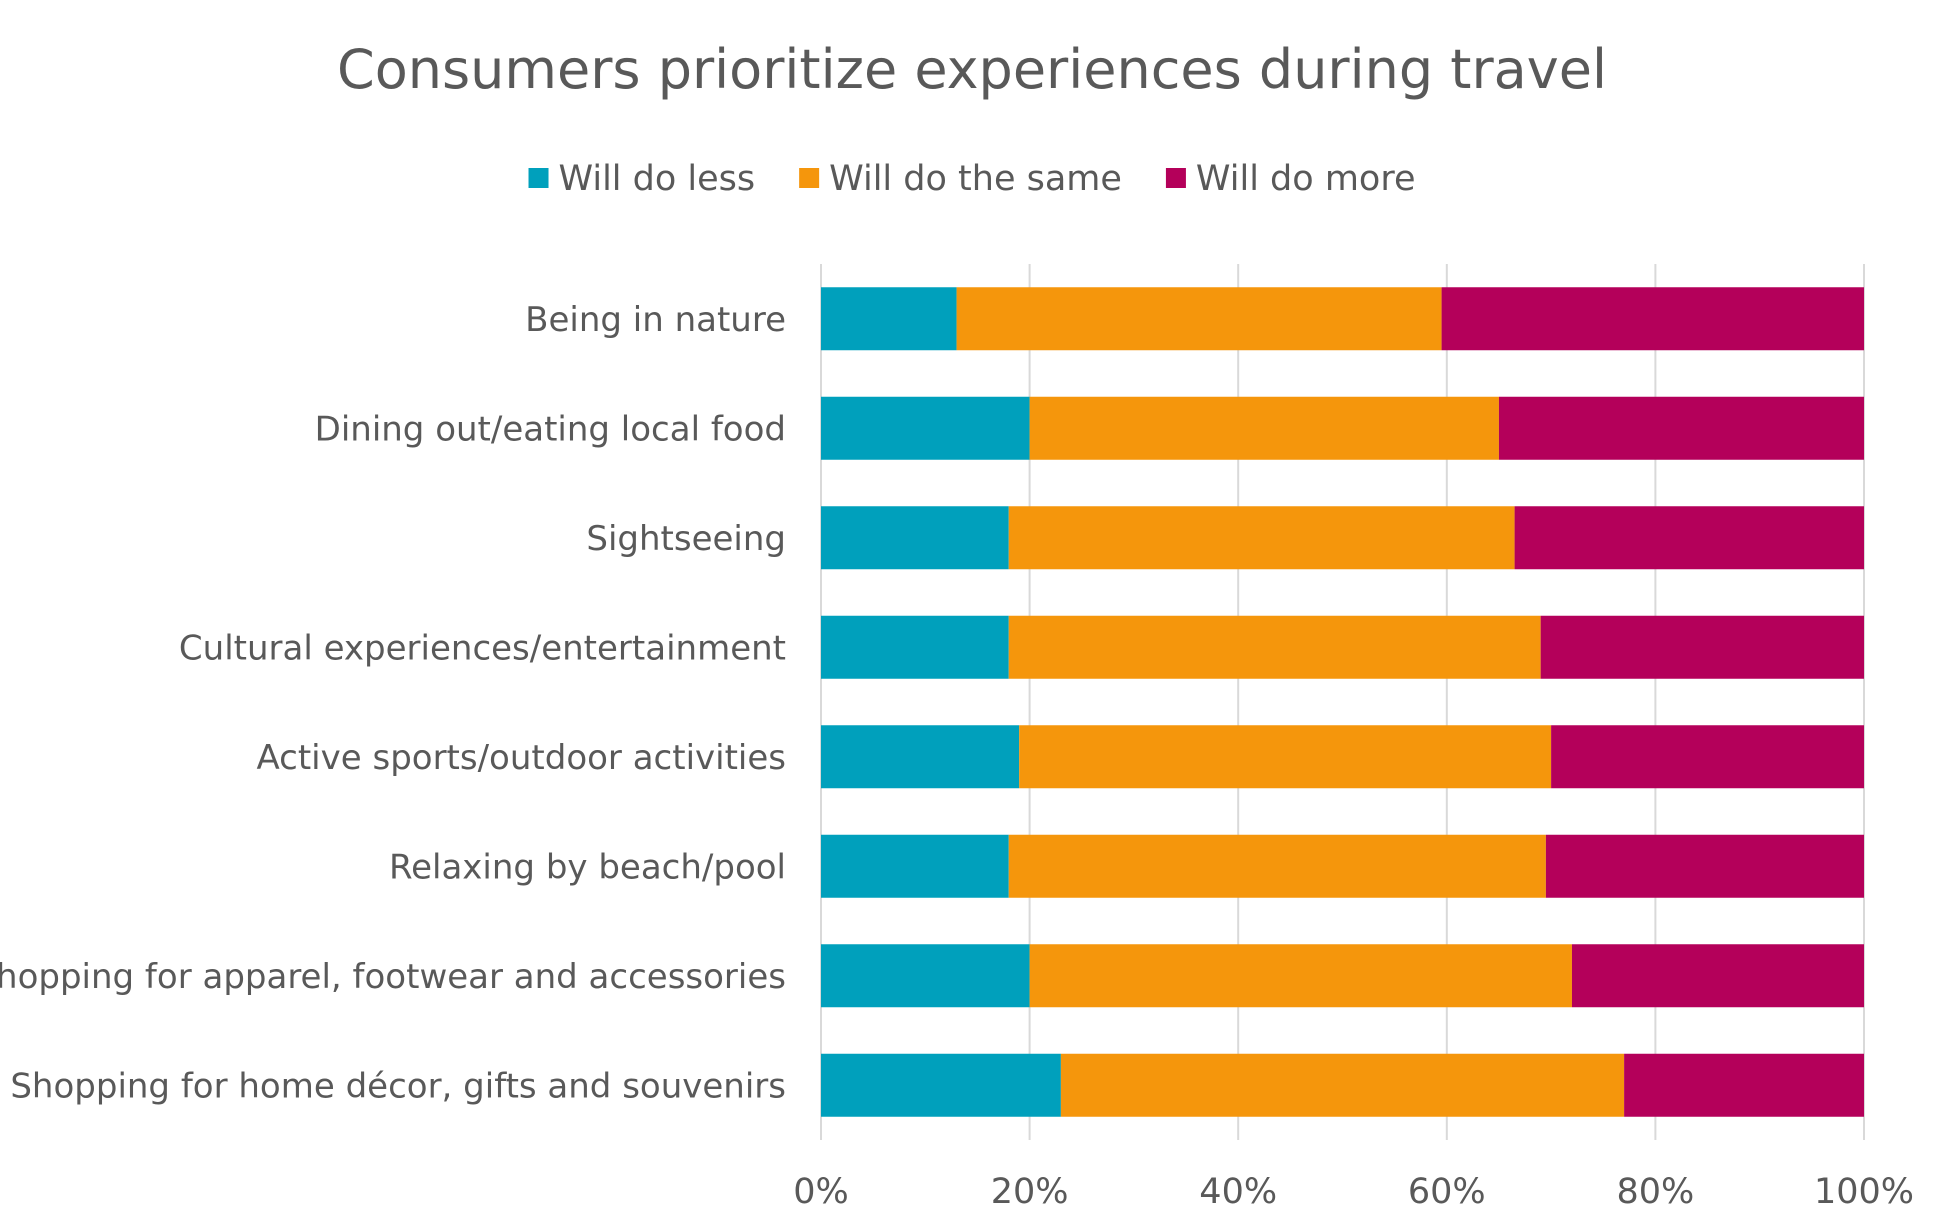  Describe the element at coordinates (482, 648) in the screenshot. I see `category-label-cultural-experiences-entertainment: Cultural experiences/entertainment` at that location.